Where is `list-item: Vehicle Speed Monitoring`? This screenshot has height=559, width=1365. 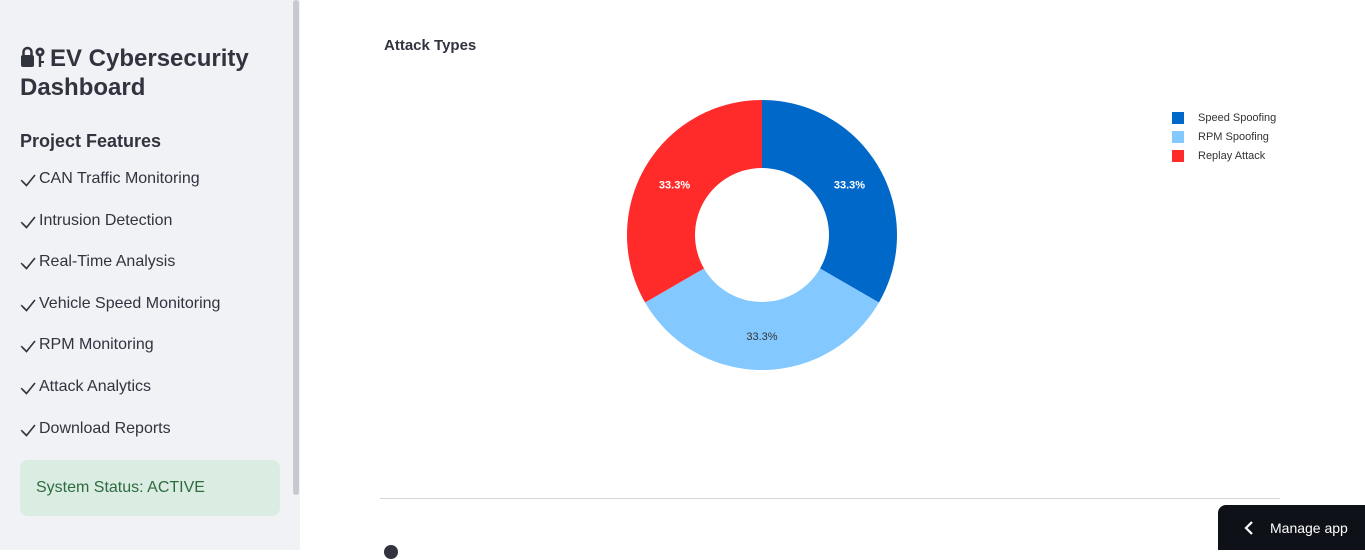
list-item: Vehicle Speed Monitoring is located at coordinates (120, 316).